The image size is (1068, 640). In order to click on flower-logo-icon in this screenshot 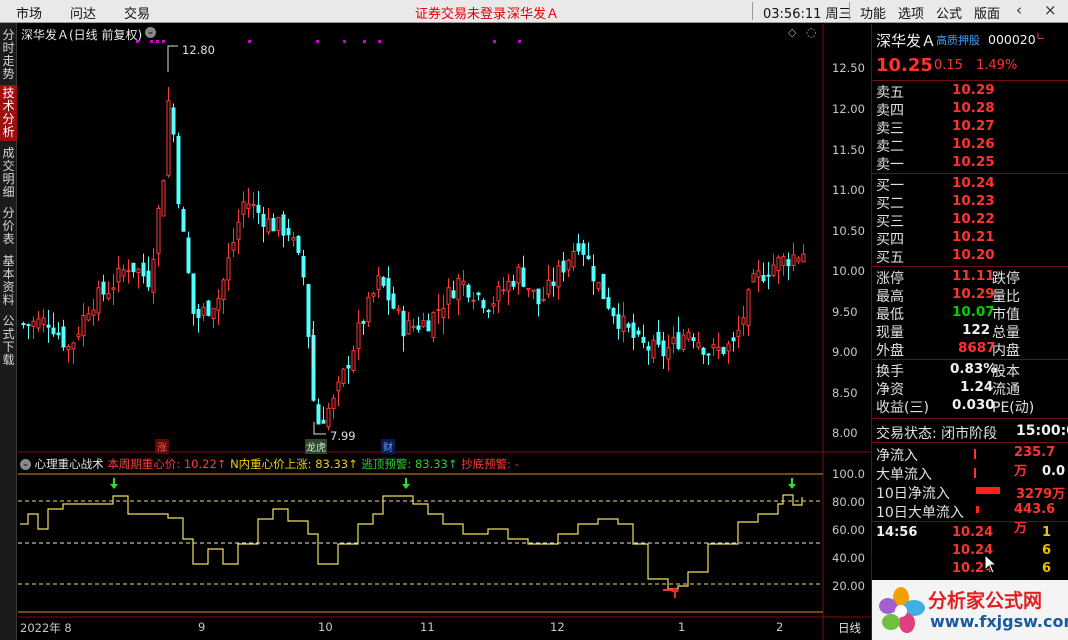, I will do `click(902, 610)`.